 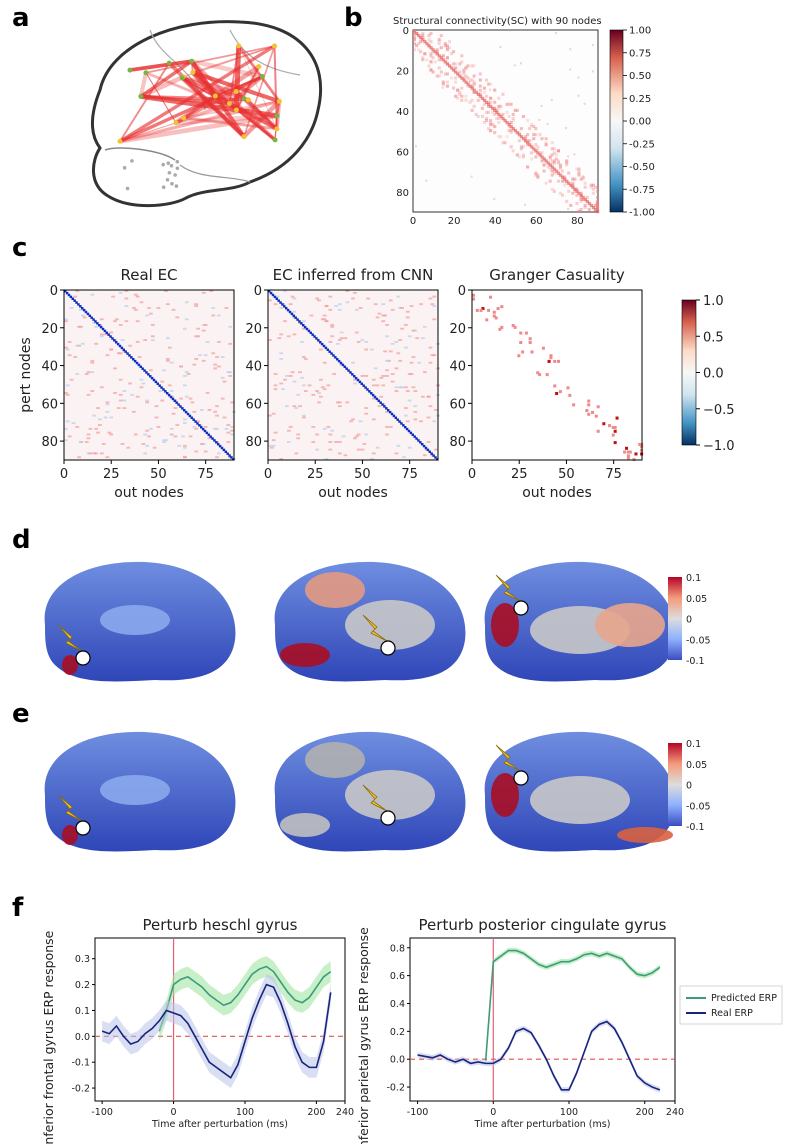 What do you see at coordinates (645, 1112) in the screenshot?
I see `erp-xtick: 200` at bounding box center [645, 1112].